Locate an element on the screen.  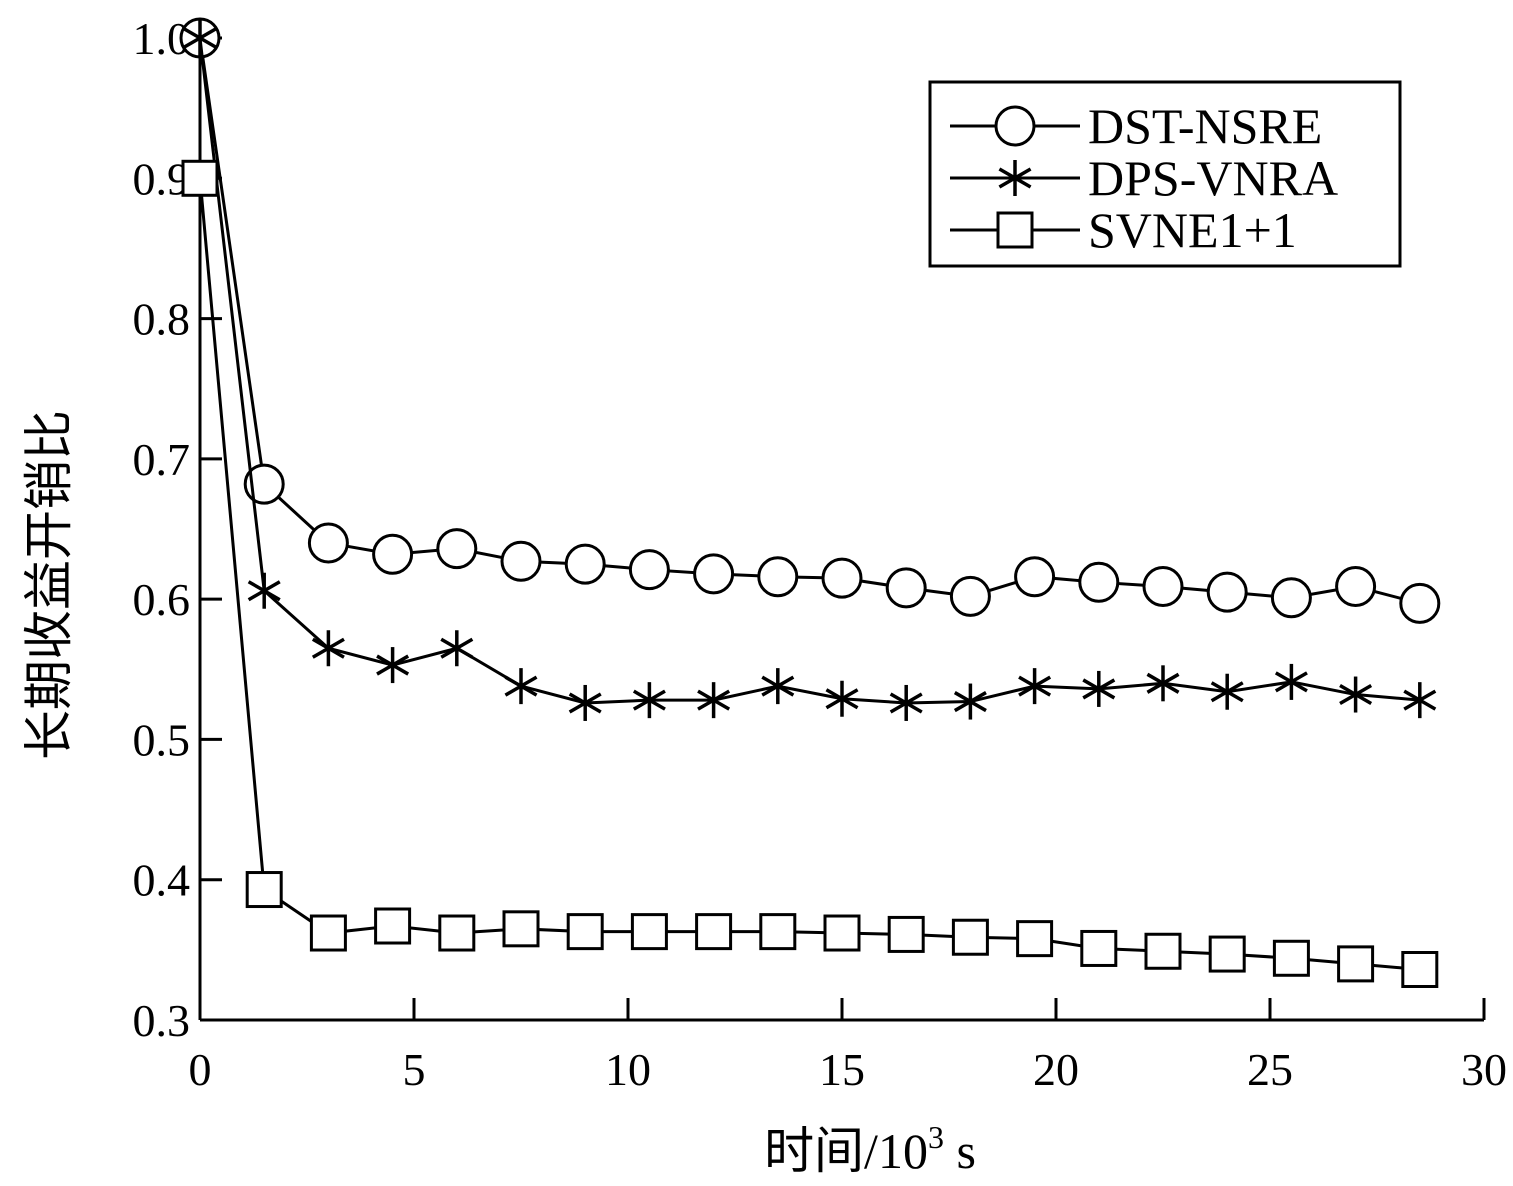
x-tick-label: 0 is located at coordinates (200, 1069).